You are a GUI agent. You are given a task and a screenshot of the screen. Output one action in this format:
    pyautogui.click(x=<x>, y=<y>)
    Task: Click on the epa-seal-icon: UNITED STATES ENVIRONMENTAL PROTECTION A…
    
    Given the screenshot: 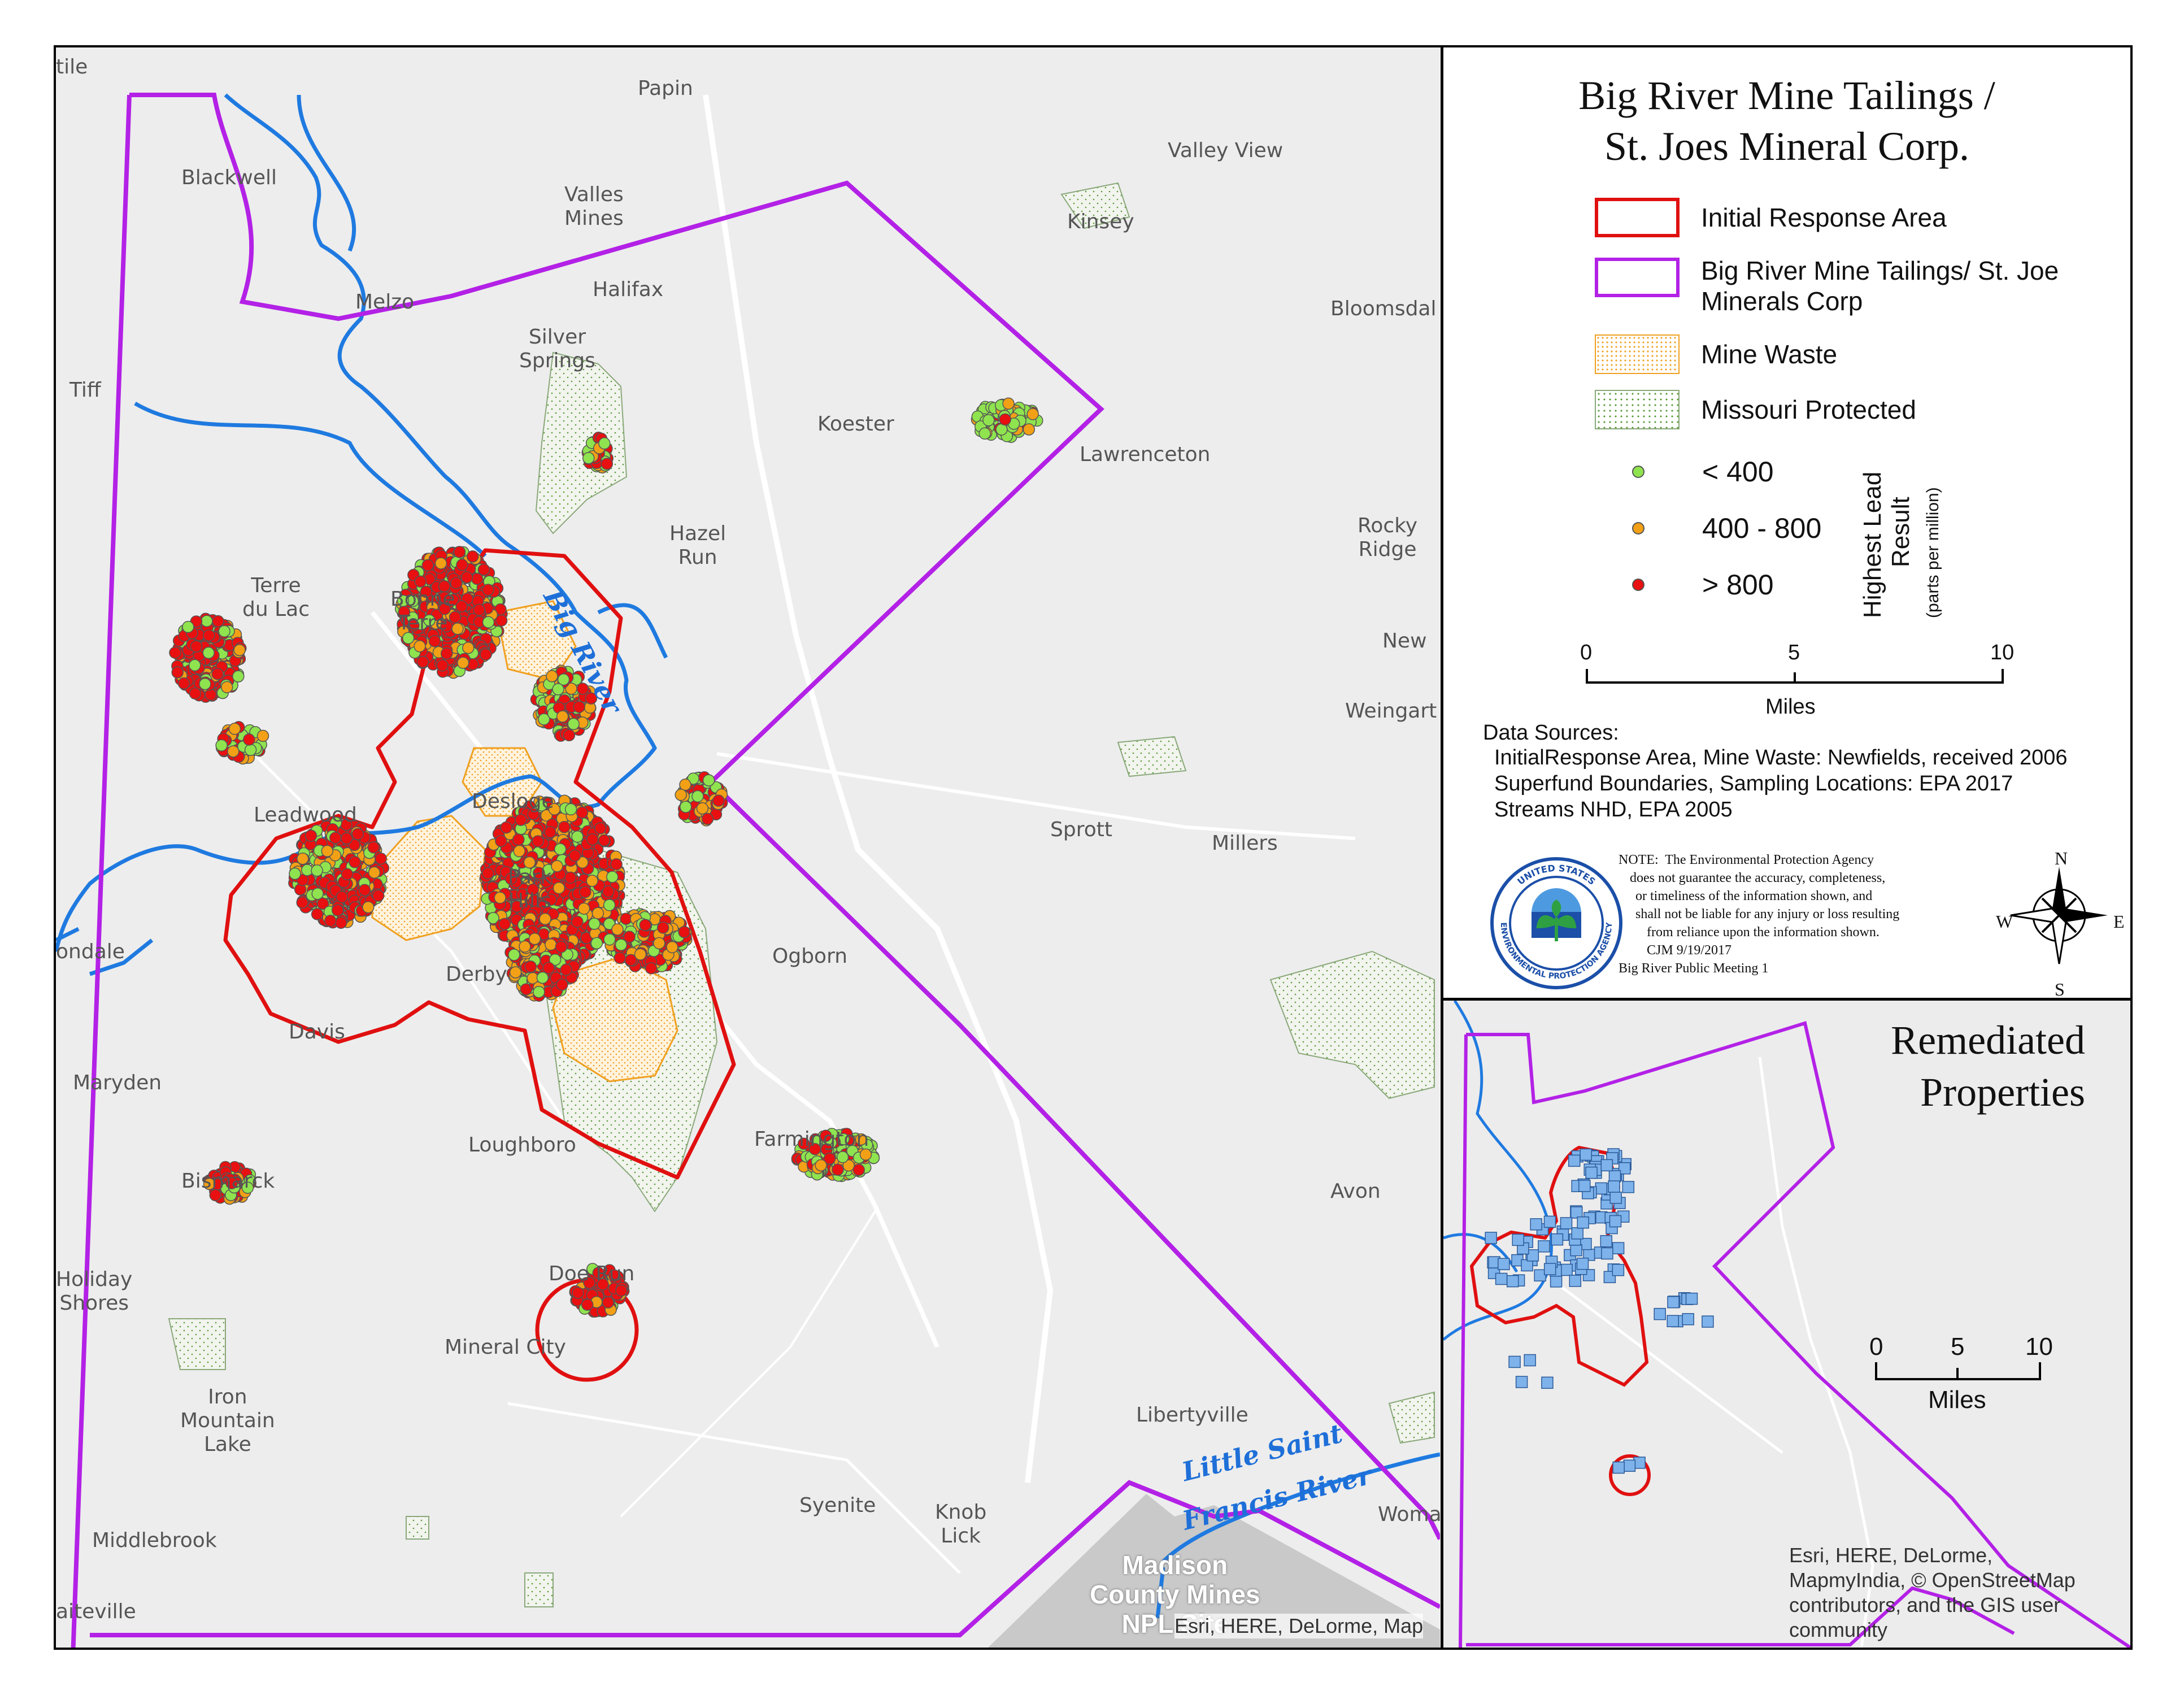 What is the action you would take?
    pyautogui.click(x=1556, y=923)
    